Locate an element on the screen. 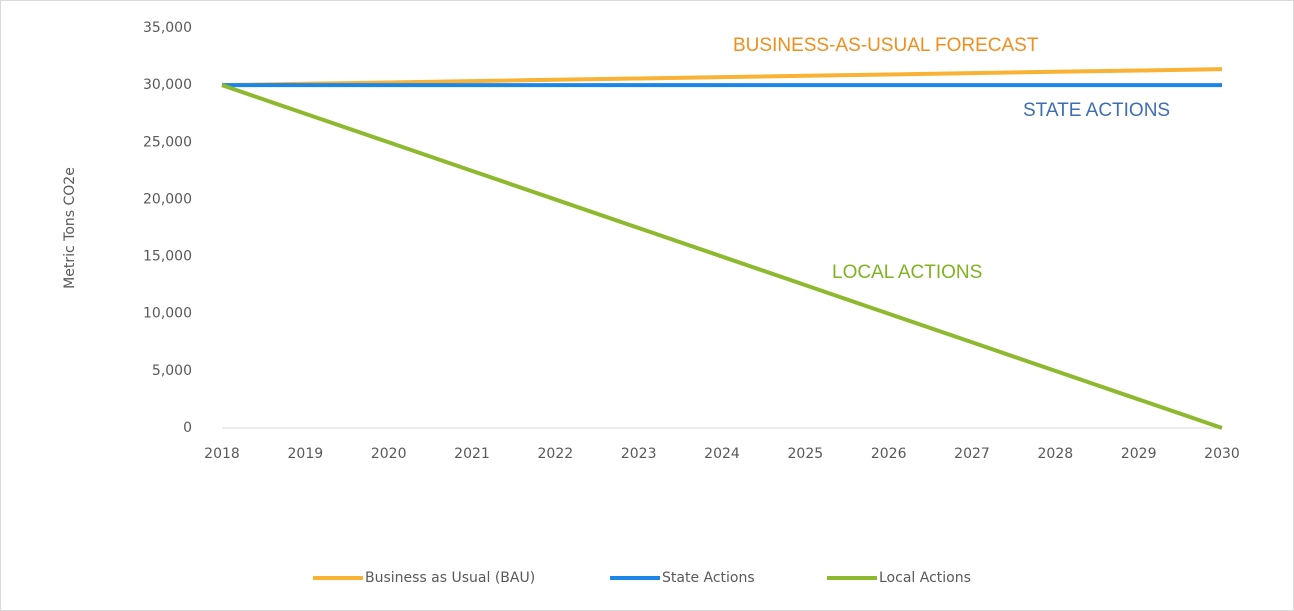 This screenshot has height=611, width=1294. y-tick-label: 20,000 is located at coordinates (167, 199).